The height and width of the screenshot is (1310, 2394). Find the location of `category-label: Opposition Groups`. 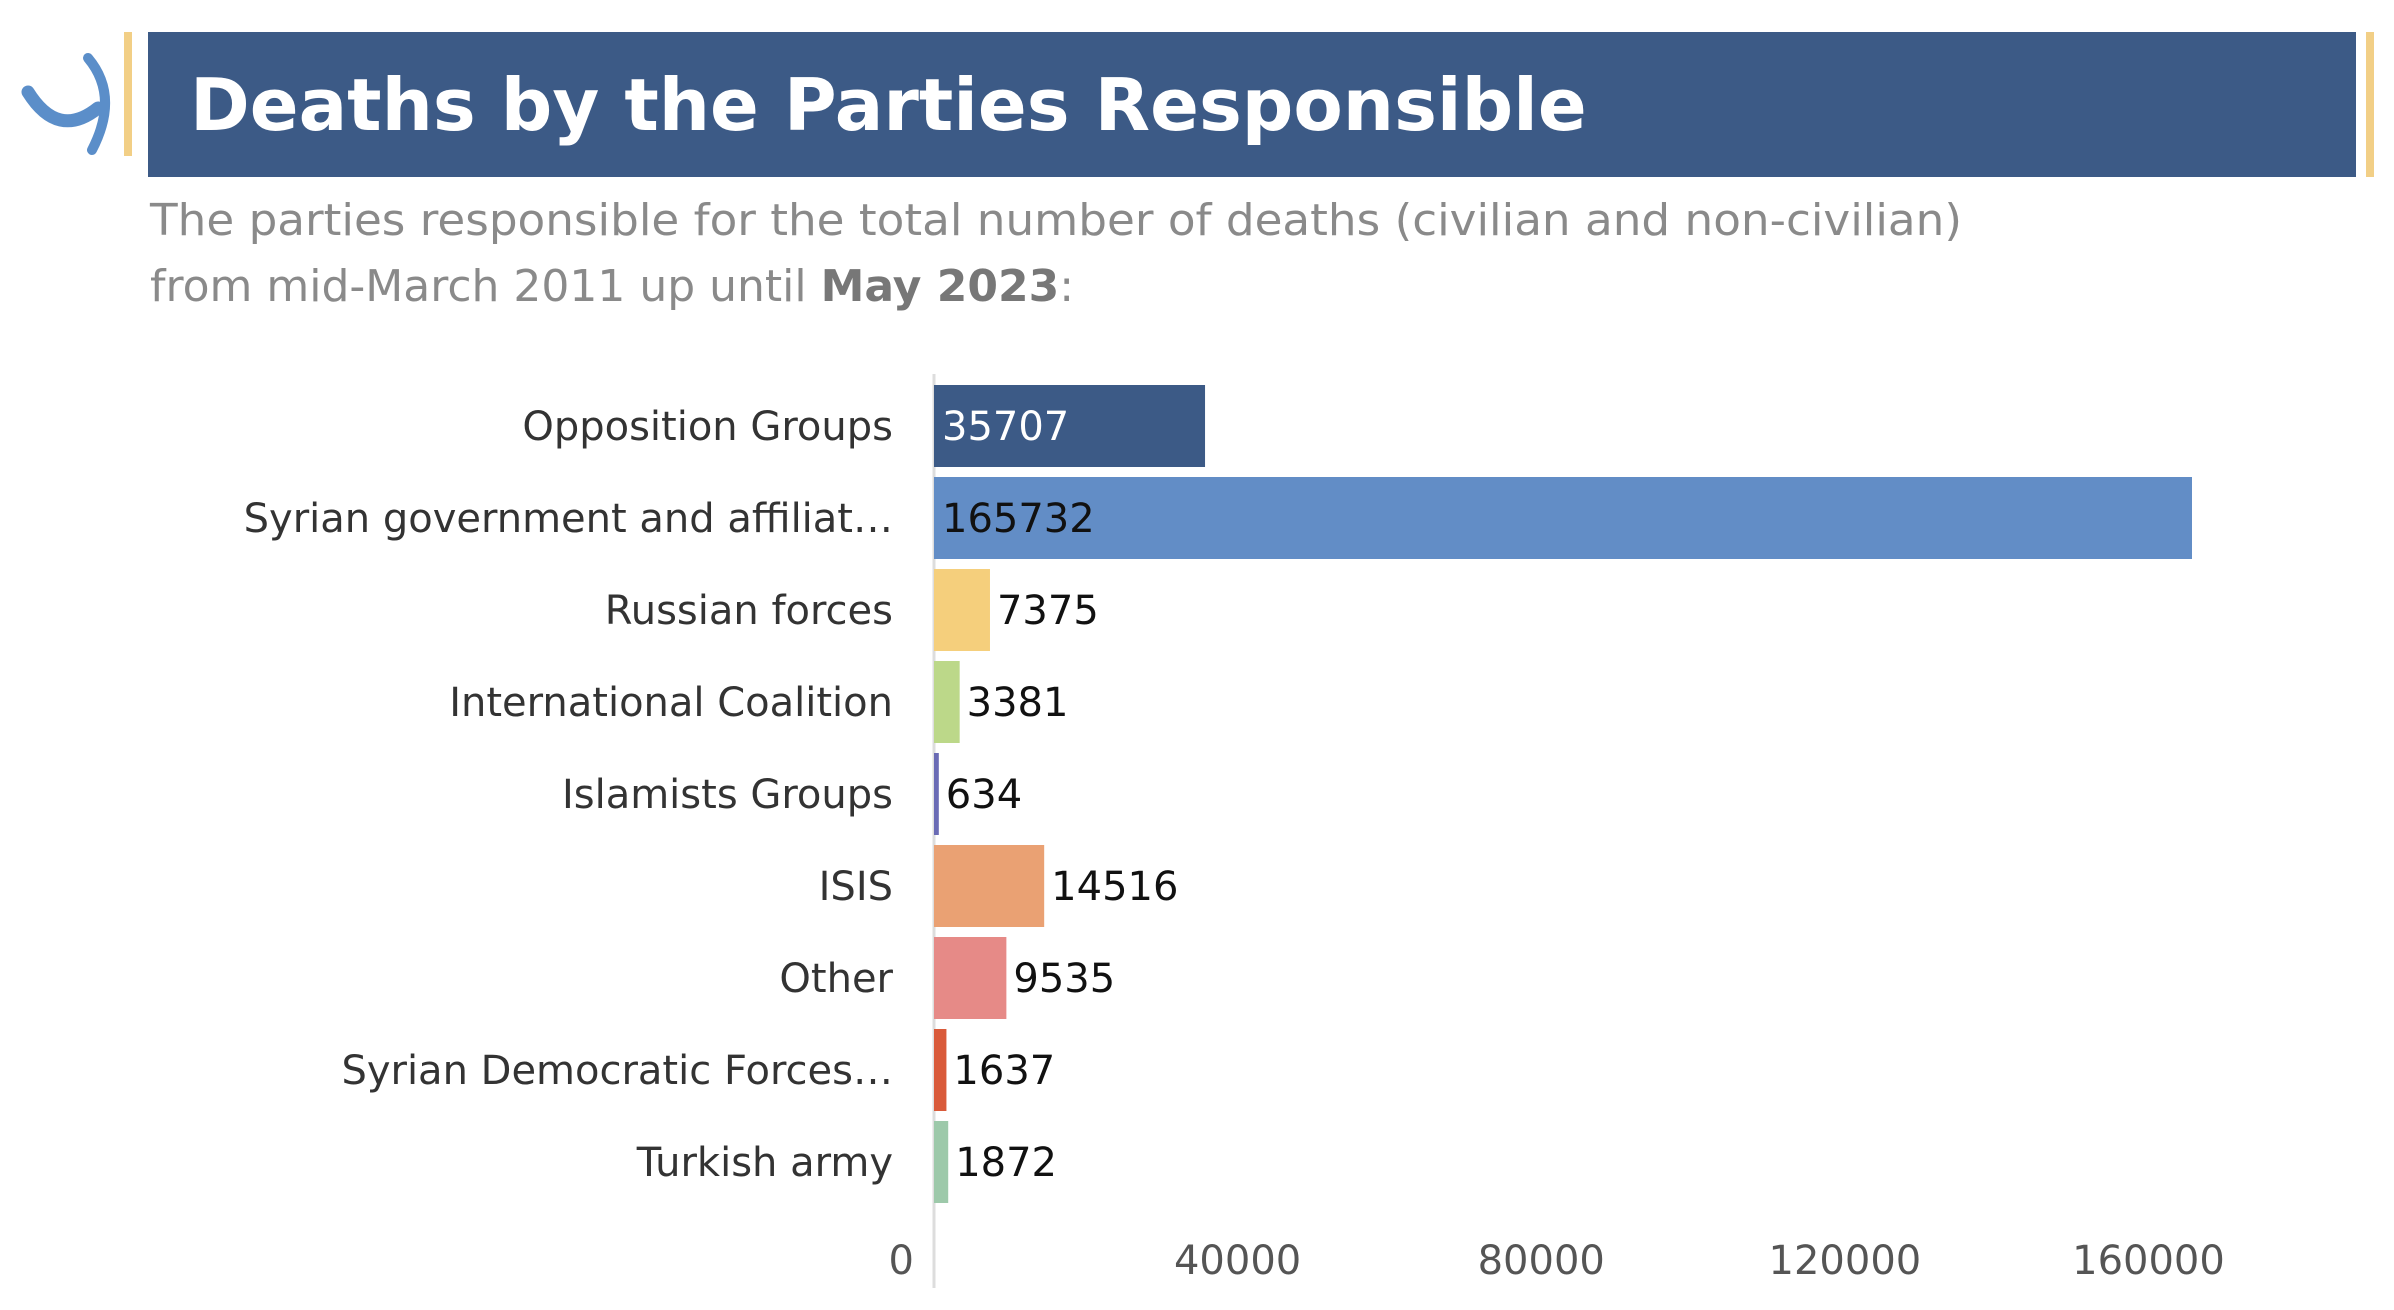

category-label: Opposition Groups is located at coordinates (707, 427).